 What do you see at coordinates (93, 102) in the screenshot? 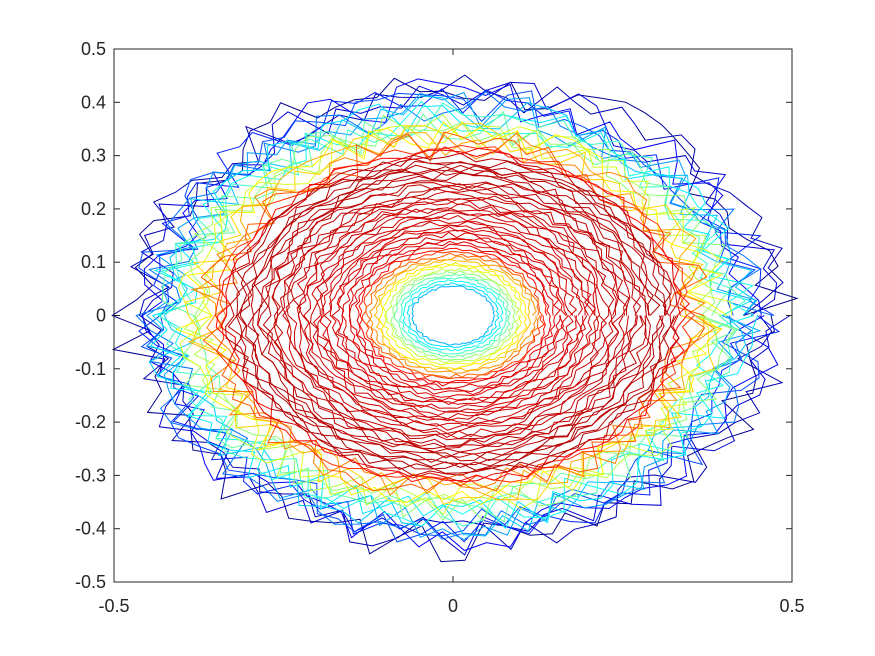
I see `y-tick-label: 0.4` at bounding box center [93, 102].